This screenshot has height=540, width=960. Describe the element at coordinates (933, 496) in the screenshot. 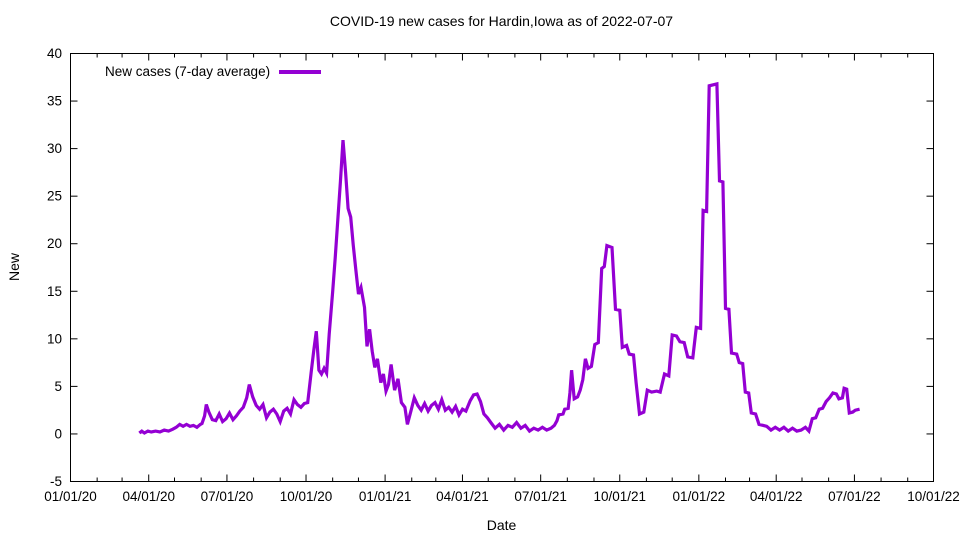

I see `x-tick-label: 10/01/22` at that location.